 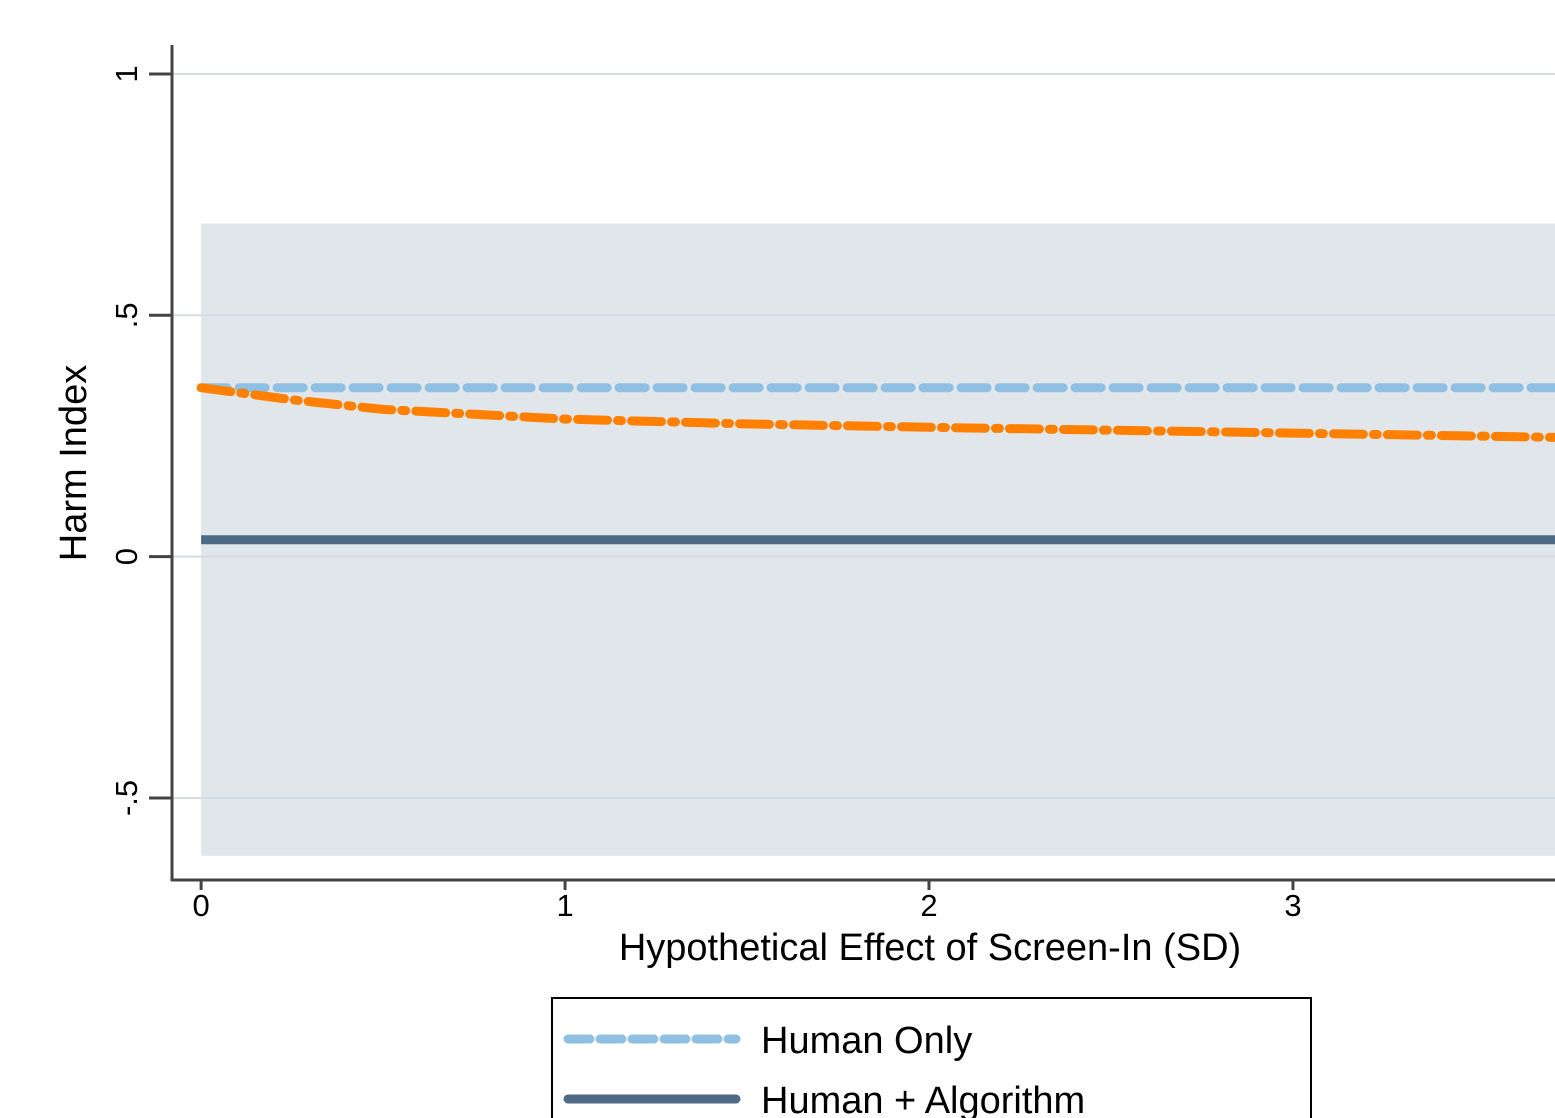 I want to click on y-tick-label: .5, so click(x=126, y=315).